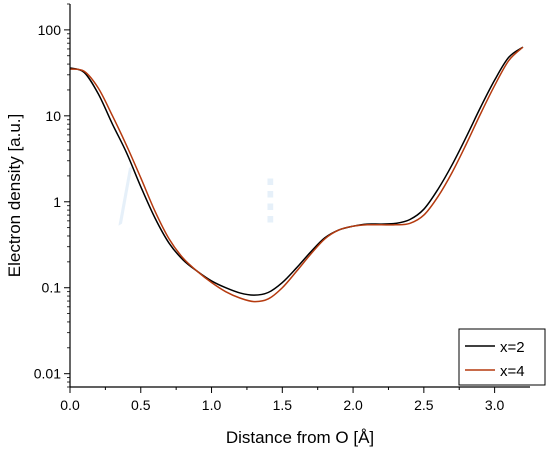  What do you see at coordinates (57, 202) in the screenshot?
I see `y-tick-label: 1` at bounding box center [57, 202].